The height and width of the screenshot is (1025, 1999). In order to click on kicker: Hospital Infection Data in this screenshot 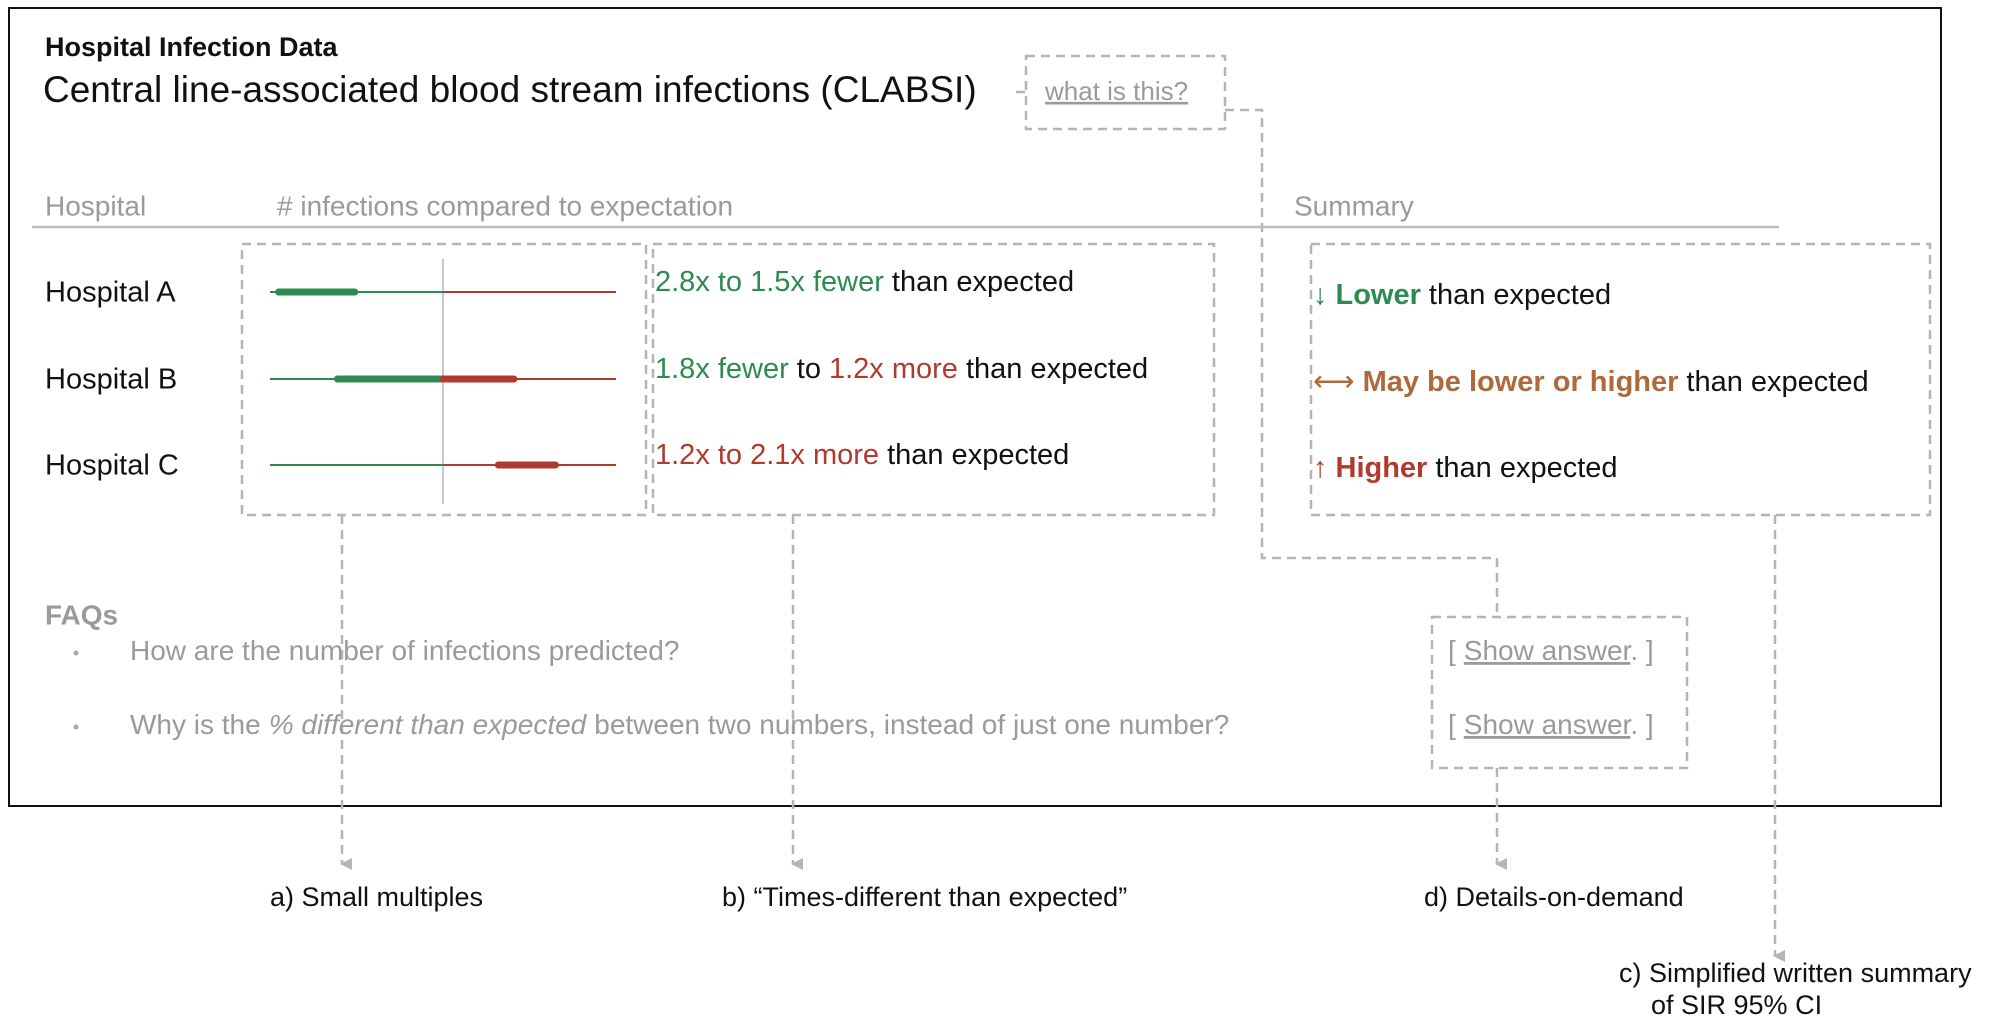, I will do `click(192, 47)`.